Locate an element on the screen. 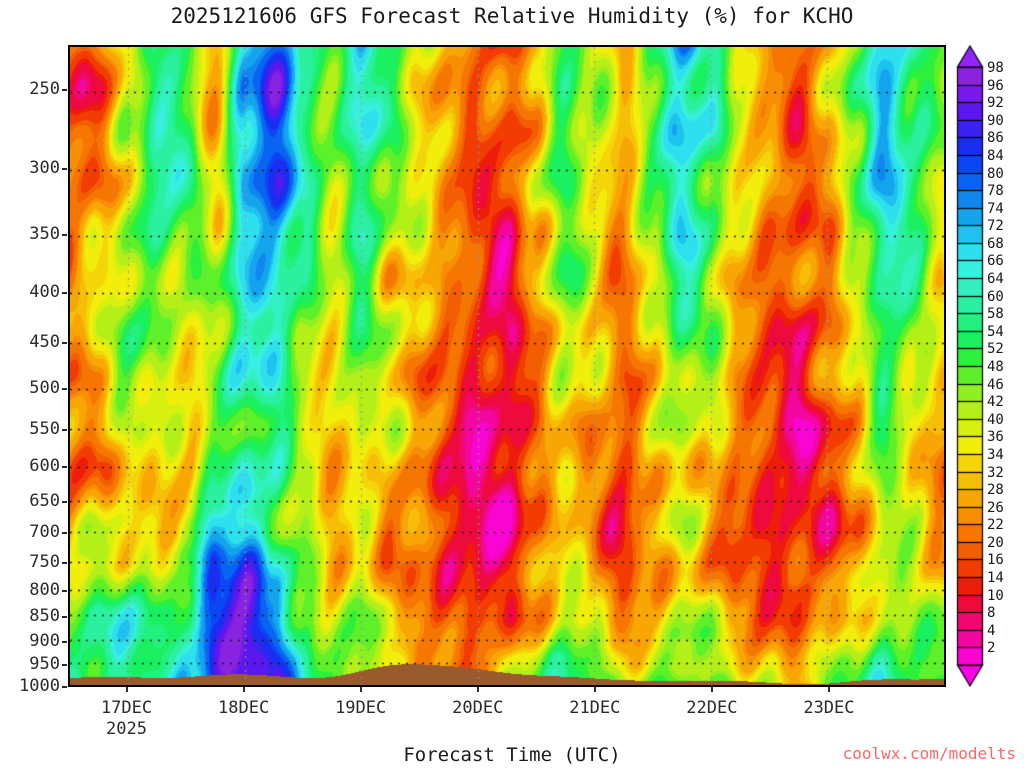 This screenshot has width=1024, height=768. colorbar-tick-label: 36 is located at coordinates (995, 437).